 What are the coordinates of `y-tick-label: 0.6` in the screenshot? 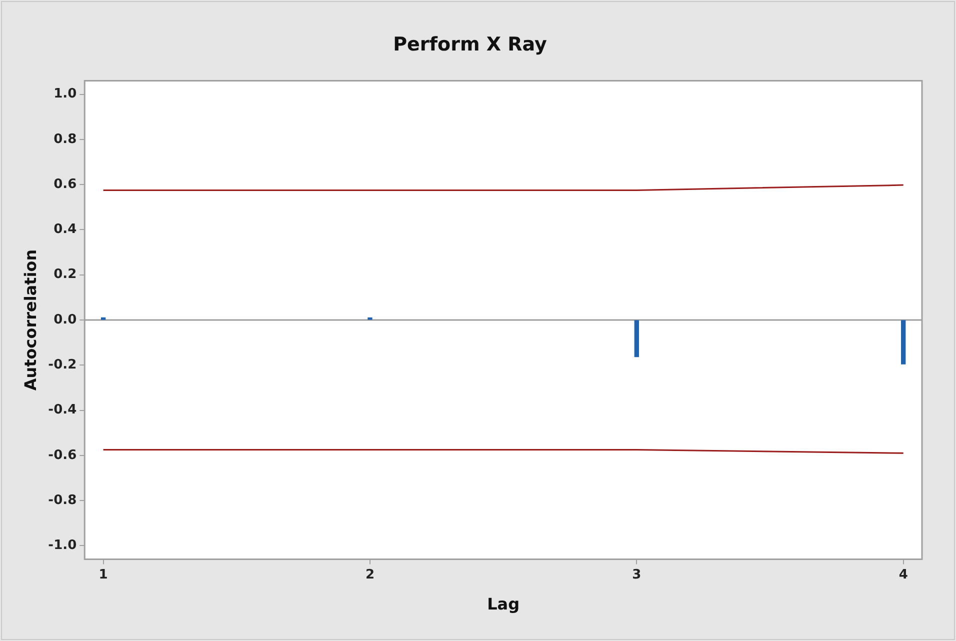 It's located at (65, 184).